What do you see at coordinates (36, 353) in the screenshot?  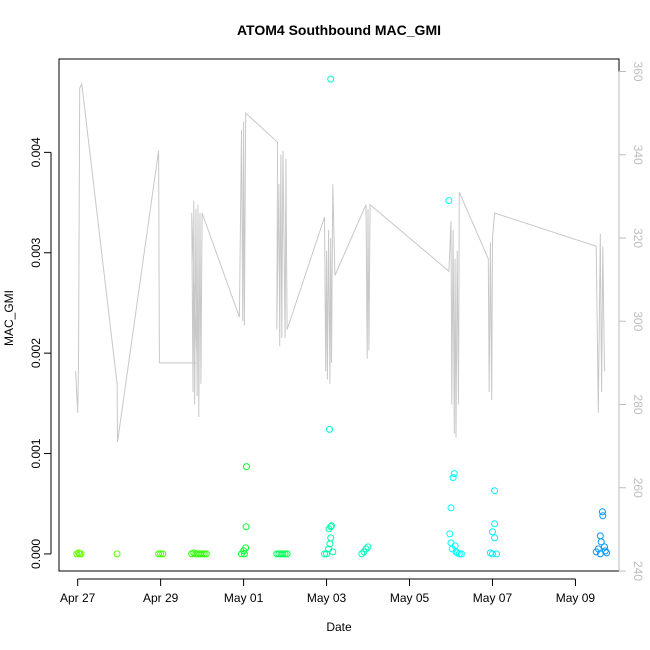 I see `y-tick-label: 0.002` at bounding box center [36, 353].